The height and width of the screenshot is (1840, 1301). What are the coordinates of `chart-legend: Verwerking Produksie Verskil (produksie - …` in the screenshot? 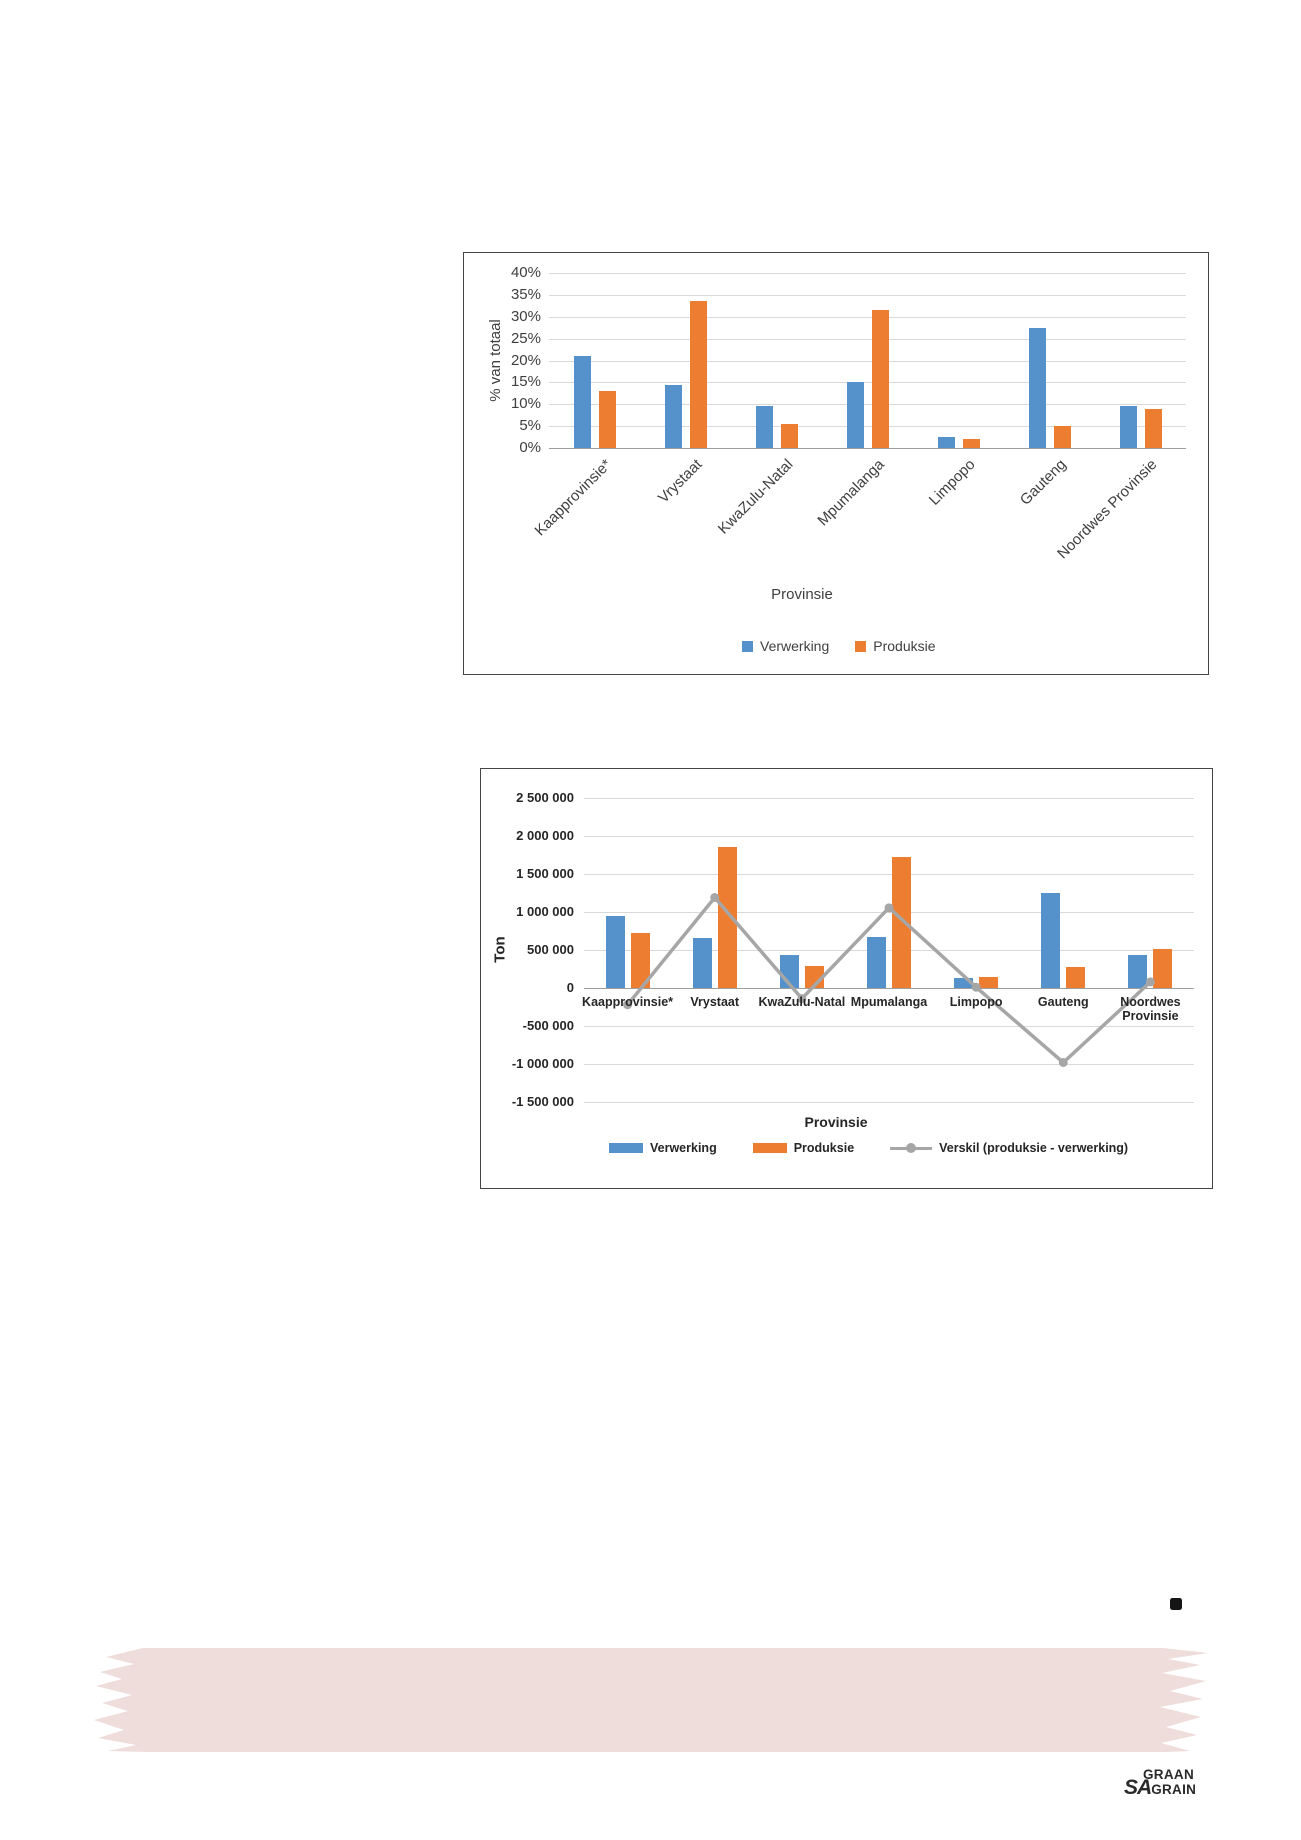 It's located at (868, 1148).